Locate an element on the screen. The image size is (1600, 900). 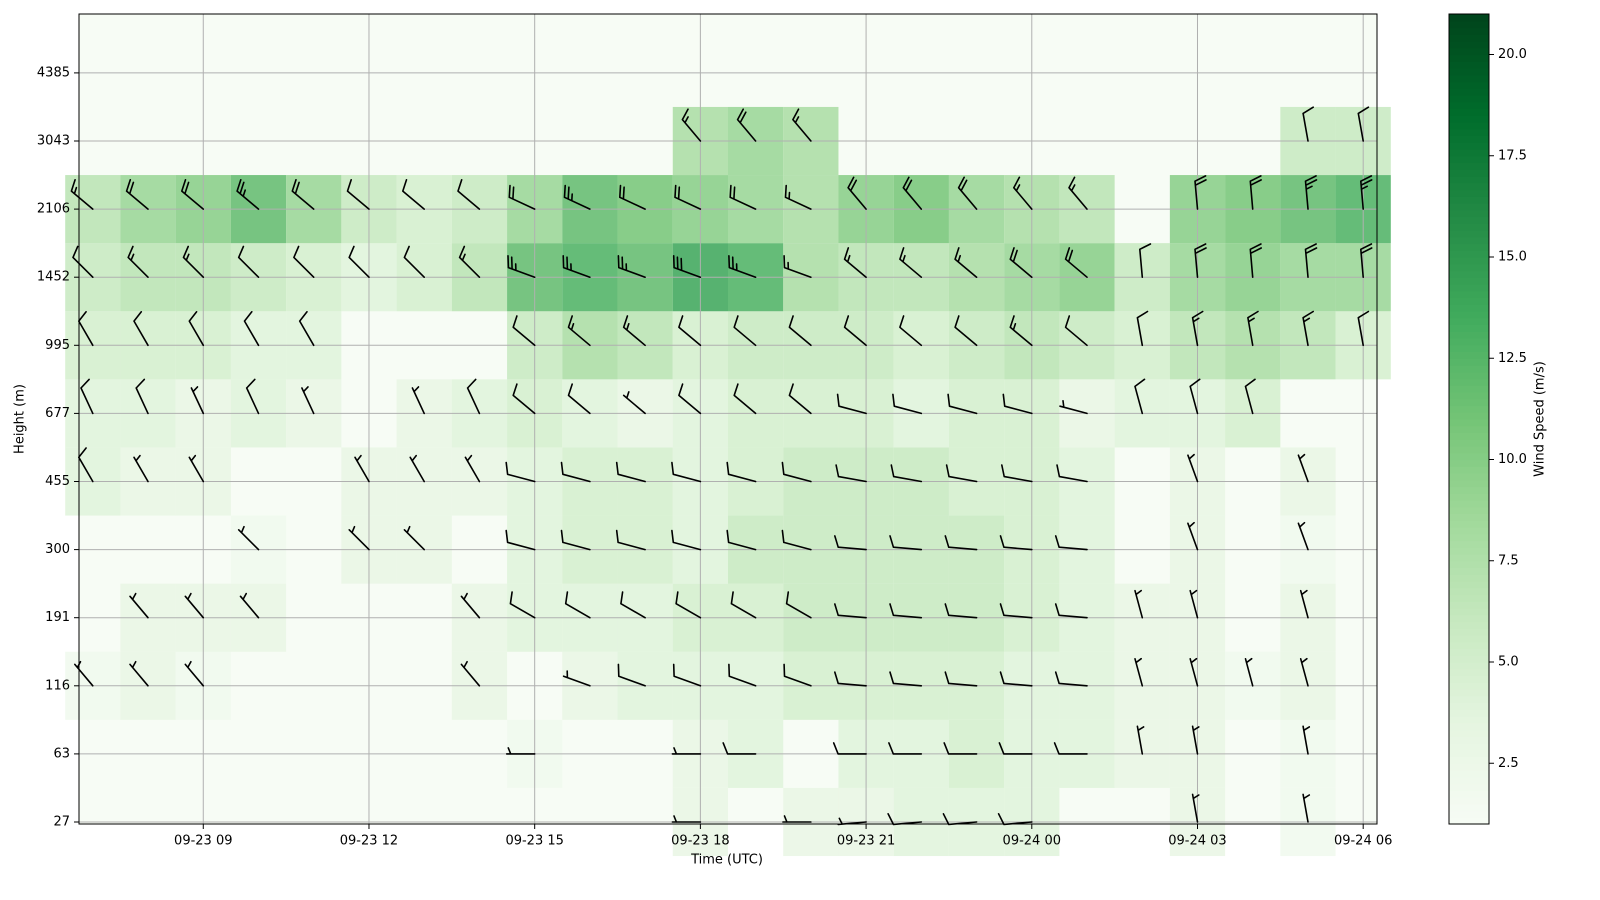
y-tick-label: 4385 is located at coordinates (53, 72).